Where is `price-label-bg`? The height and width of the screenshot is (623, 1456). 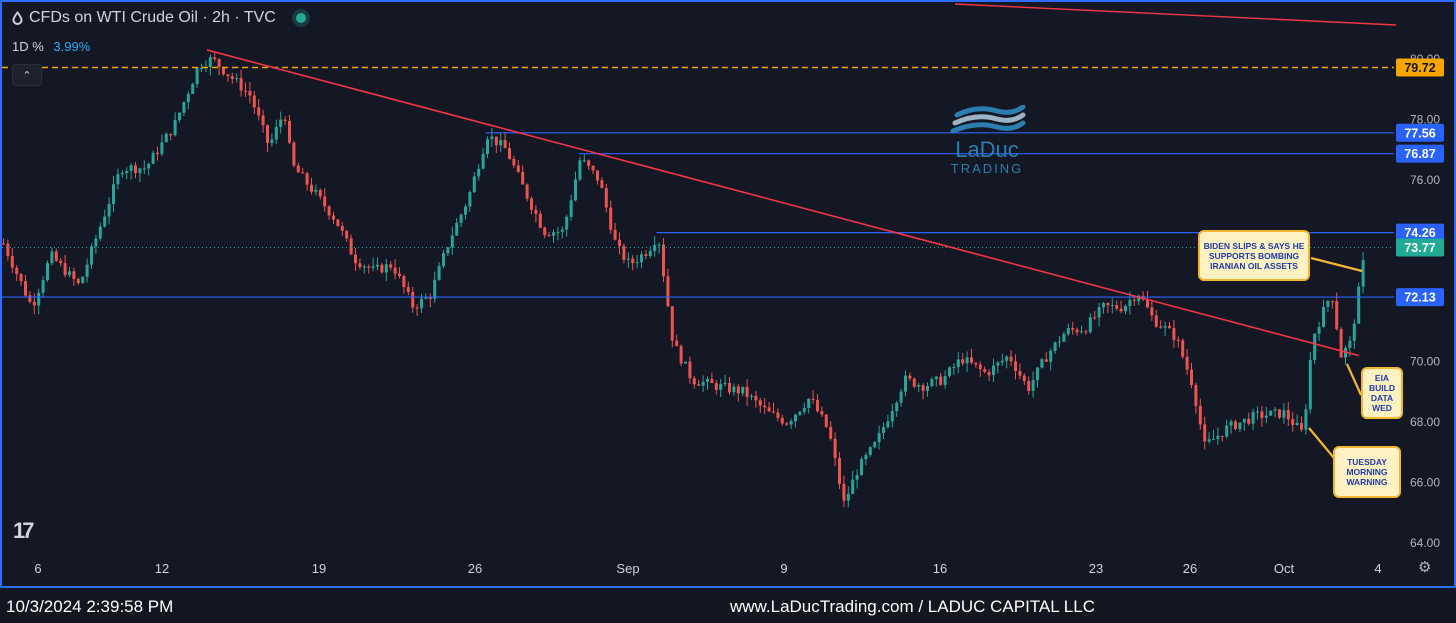 price-label-bg is located at coordinates (1420, 132).